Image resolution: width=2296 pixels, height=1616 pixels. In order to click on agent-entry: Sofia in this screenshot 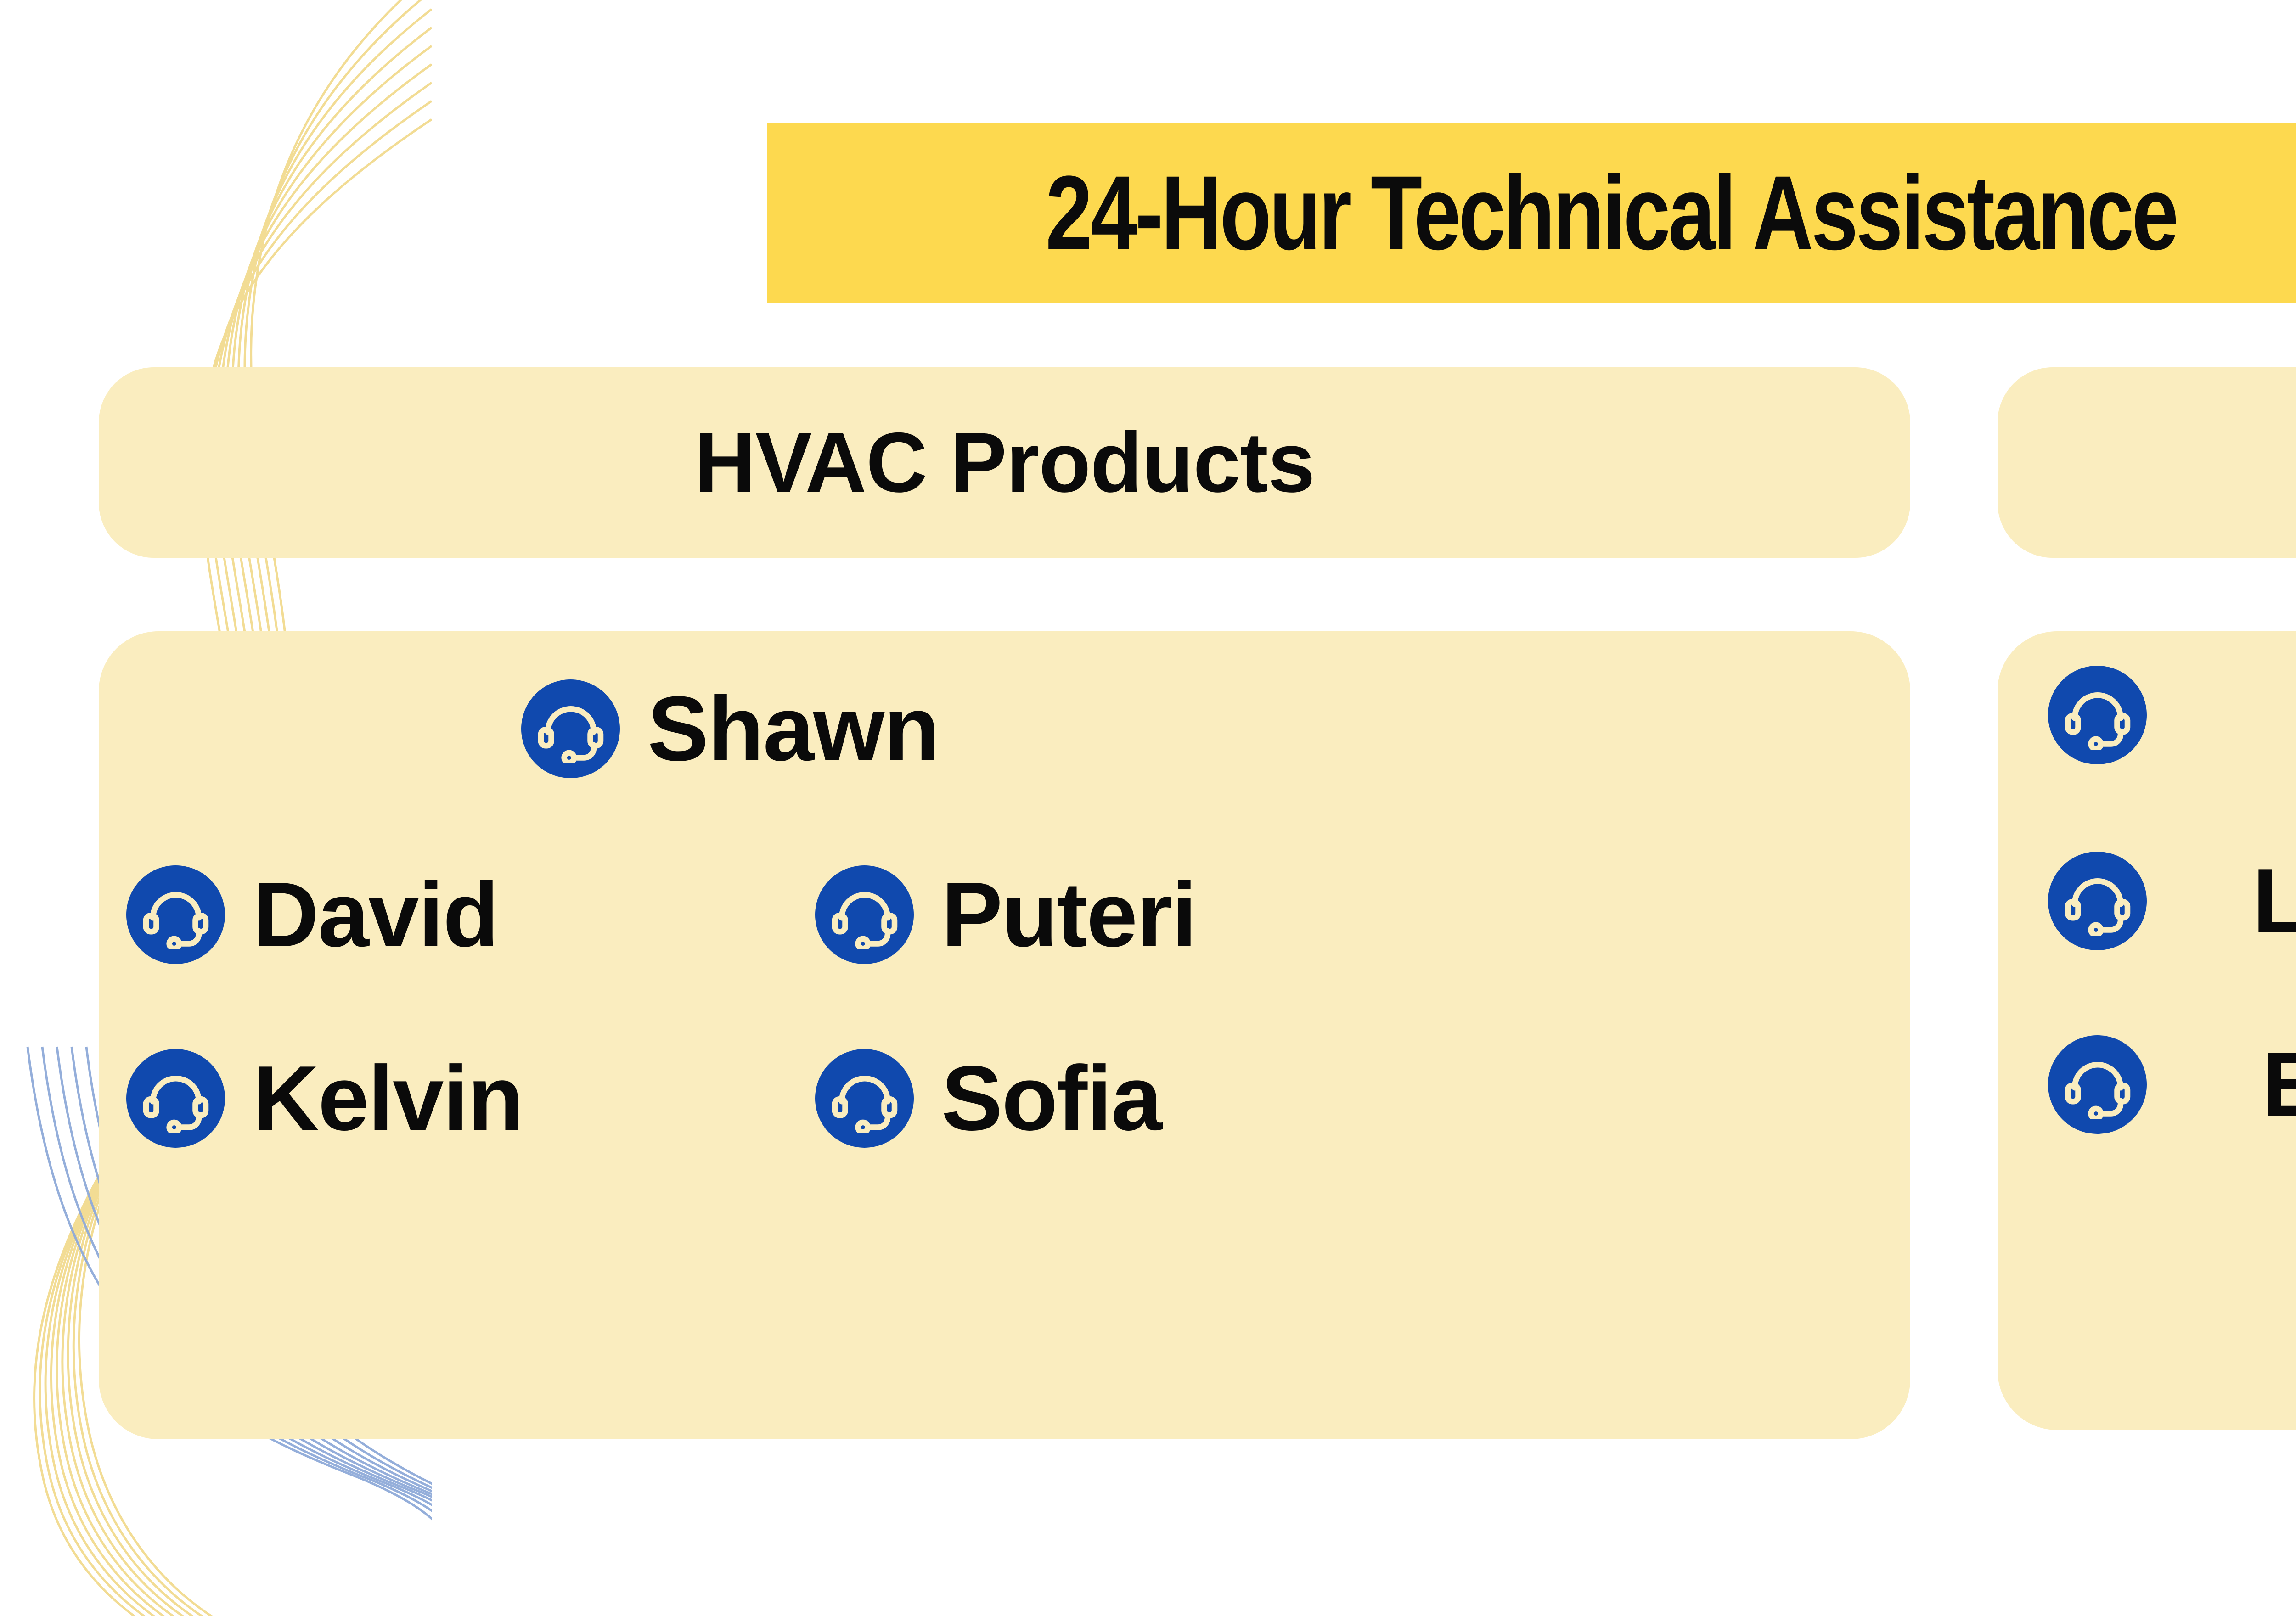, I will do `click(989, 1099)`.